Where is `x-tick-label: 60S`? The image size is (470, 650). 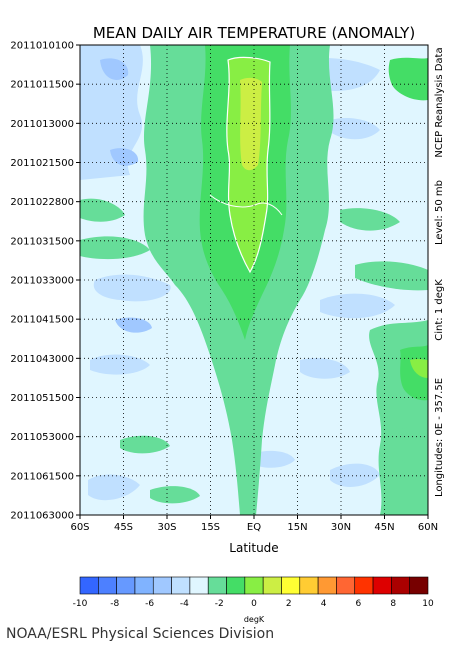 x-tick-label: 60S is located at coordinates (79, 527).